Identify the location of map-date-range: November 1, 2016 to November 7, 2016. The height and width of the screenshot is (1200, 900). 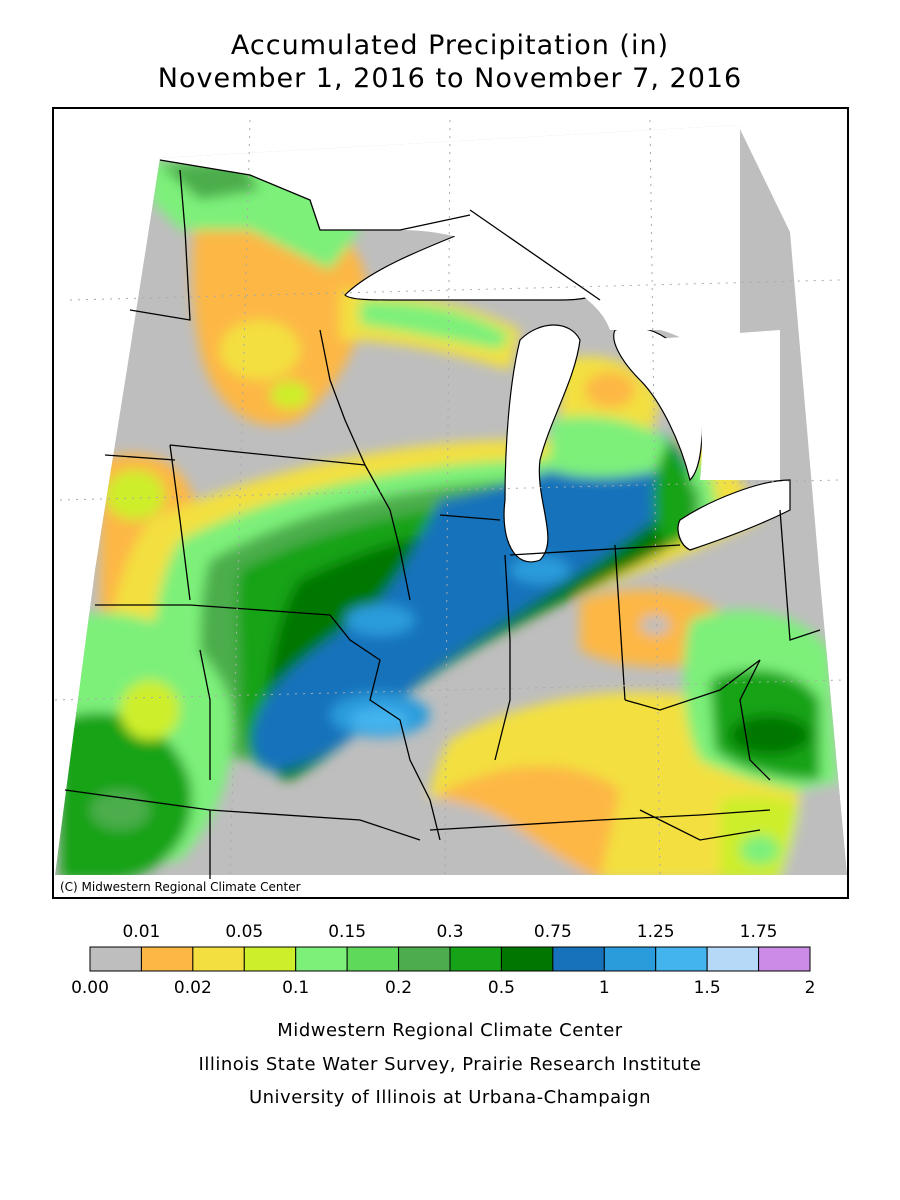
(450, 78).